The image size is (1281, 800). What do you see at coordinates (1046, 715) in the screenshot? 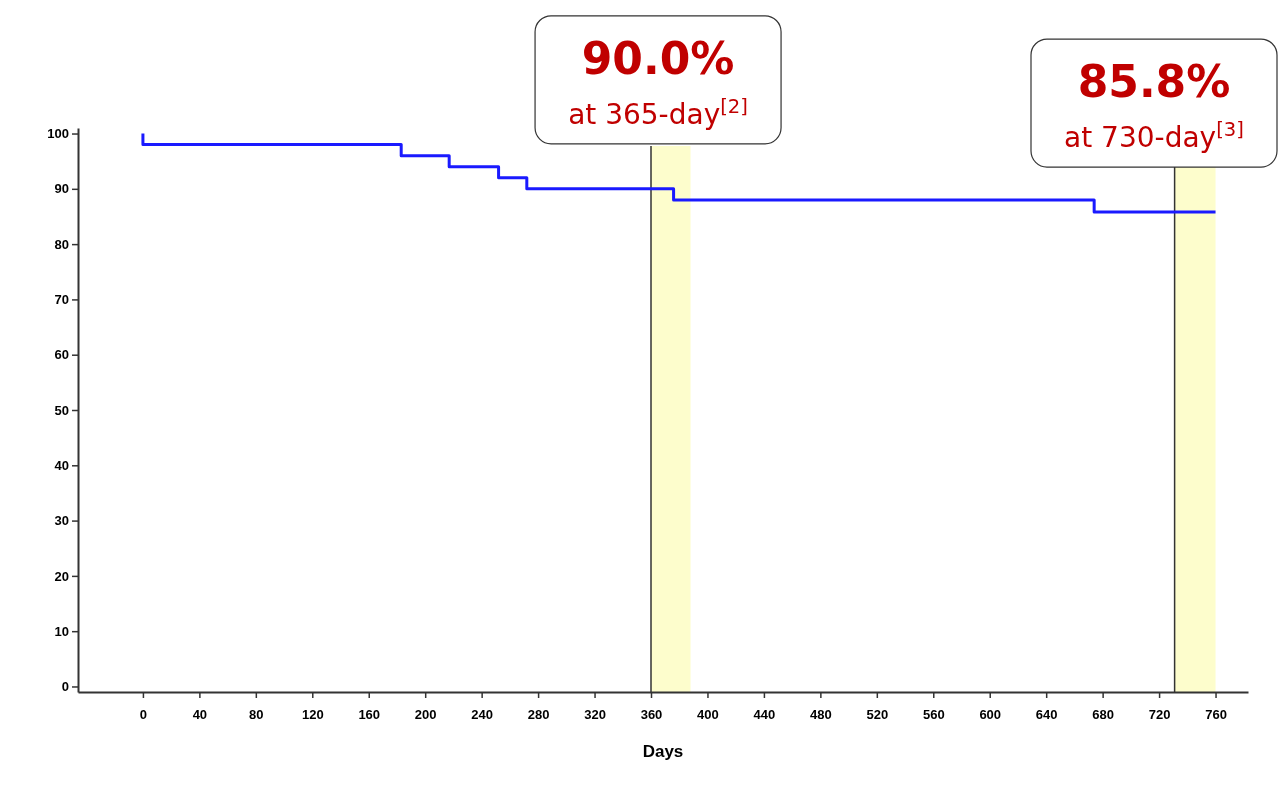
I see `x-tick-label: 640` at bounding box center [1046, 715].